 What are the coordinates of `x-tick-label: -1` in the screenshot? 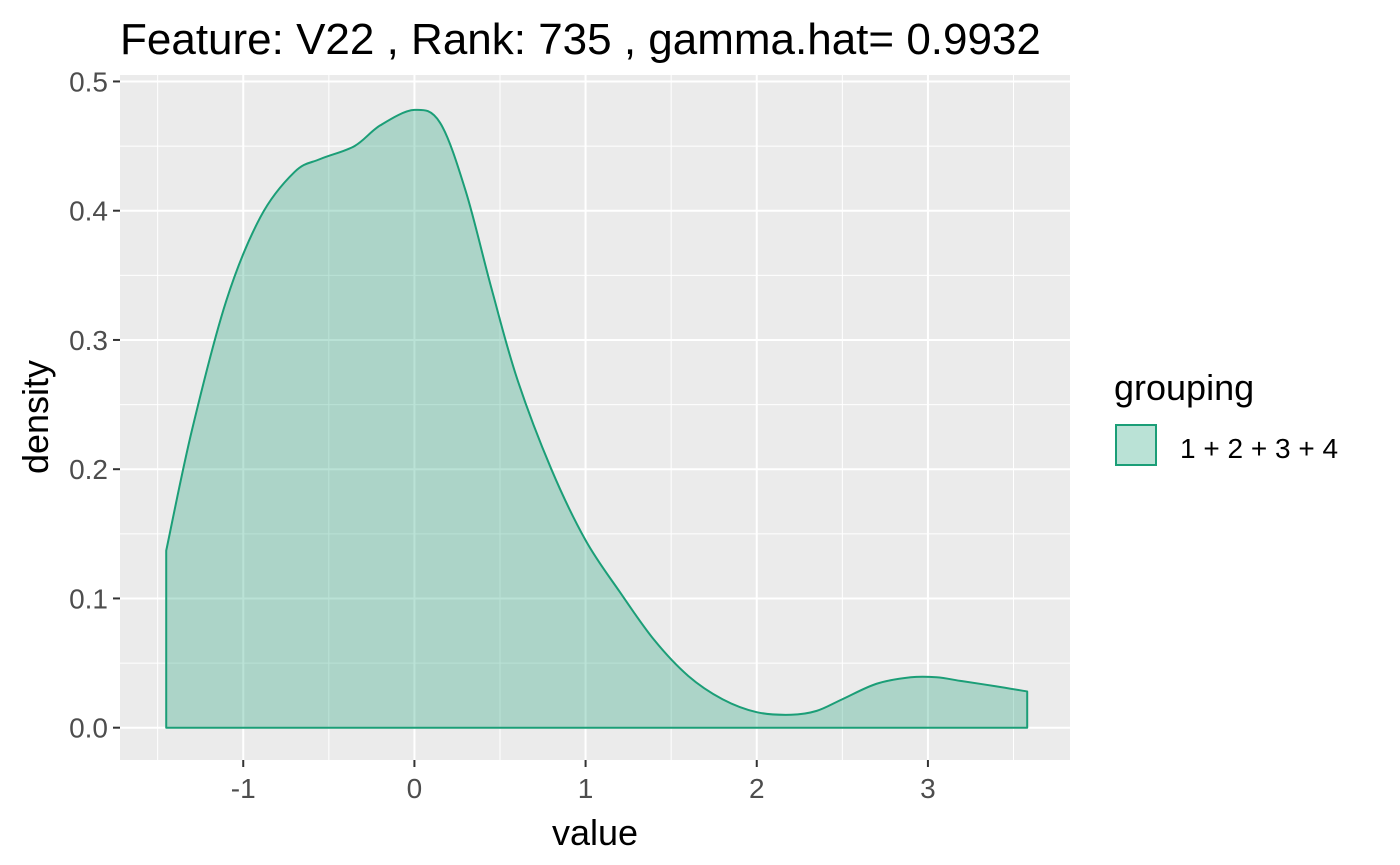 It's located at (243, 788).